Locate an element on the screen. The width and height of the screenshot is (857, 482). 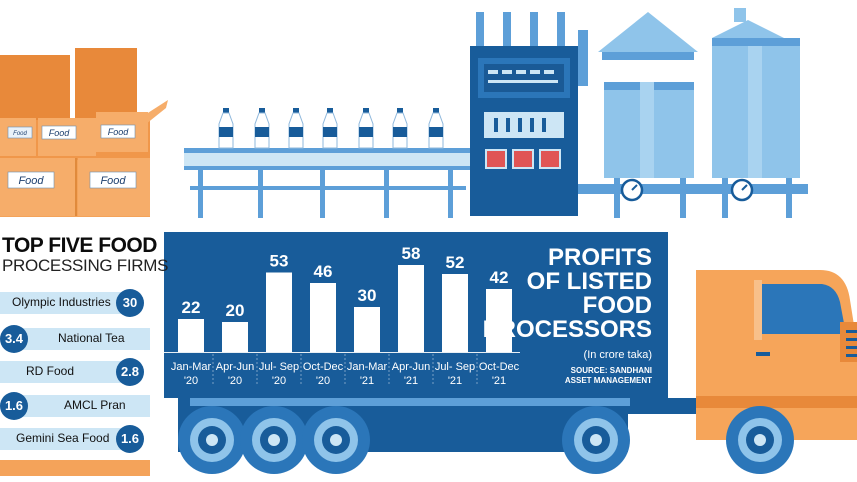
ranking-name: AMCL Pran is located at coordinates (95, 405).